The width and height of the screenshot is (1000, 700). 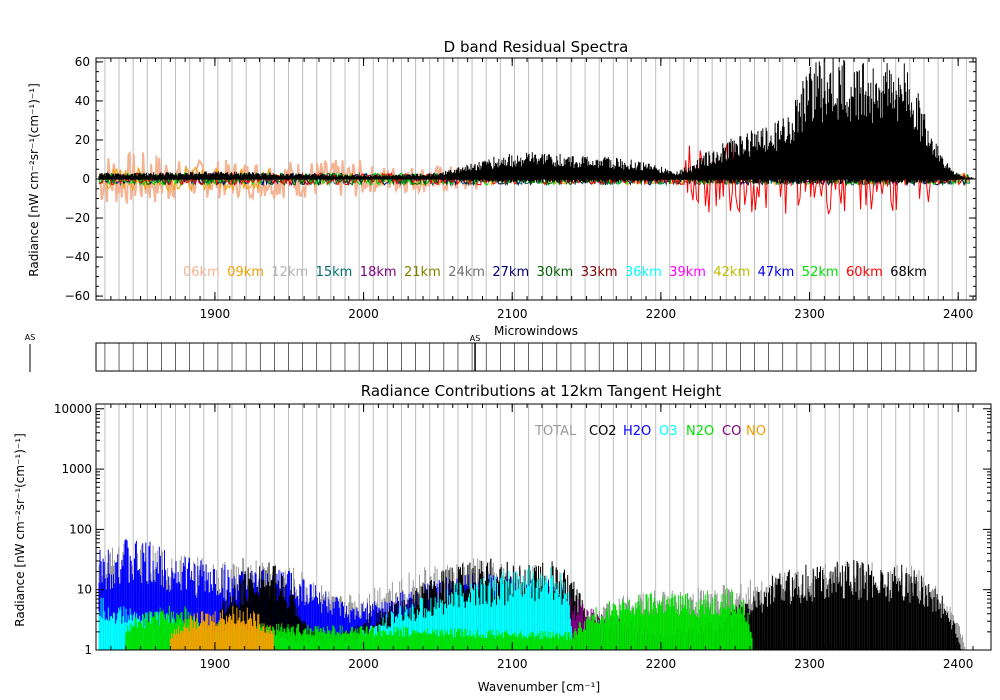 What do you see at coordinates (289, 272) in the screenshot?
I see `legend-12km: 12km` at bounding box center [289, 272].